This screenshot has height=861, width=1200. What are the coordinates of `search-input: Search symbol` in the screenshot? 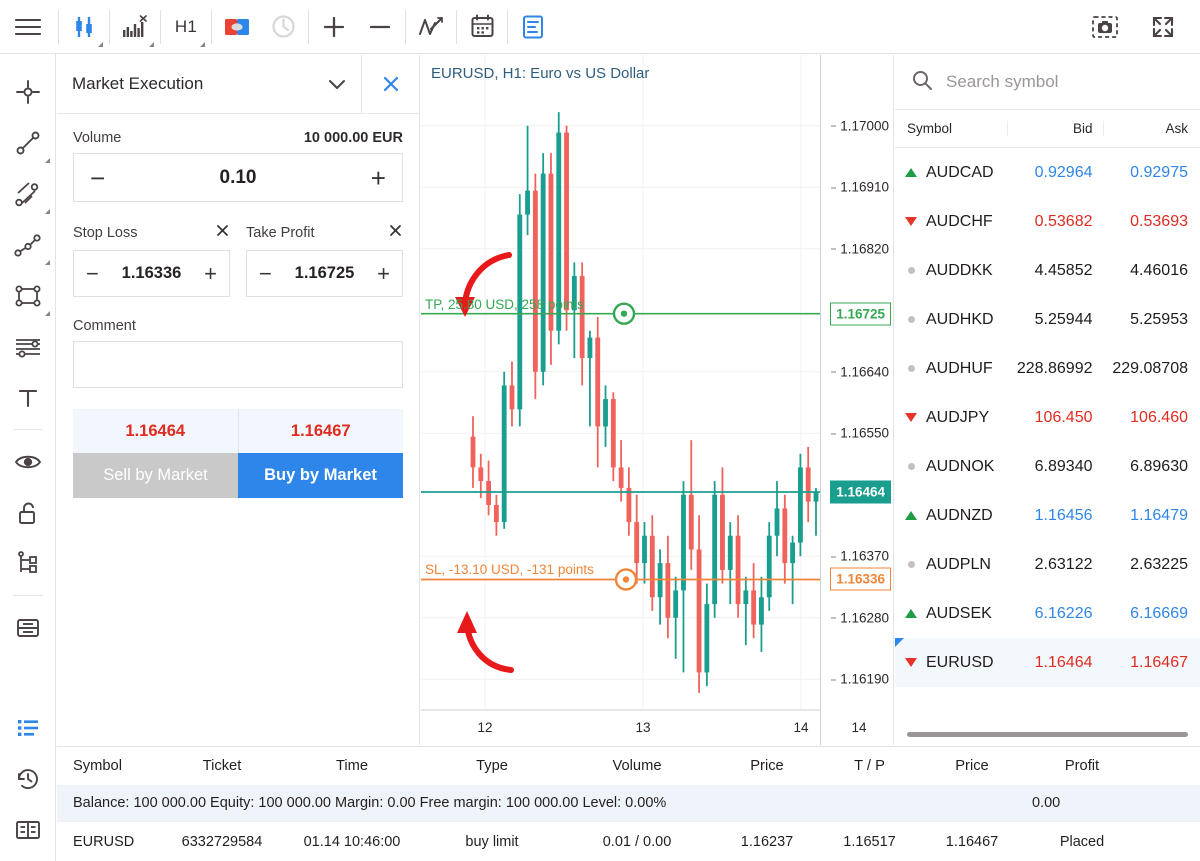 It's located at (1002, 81).